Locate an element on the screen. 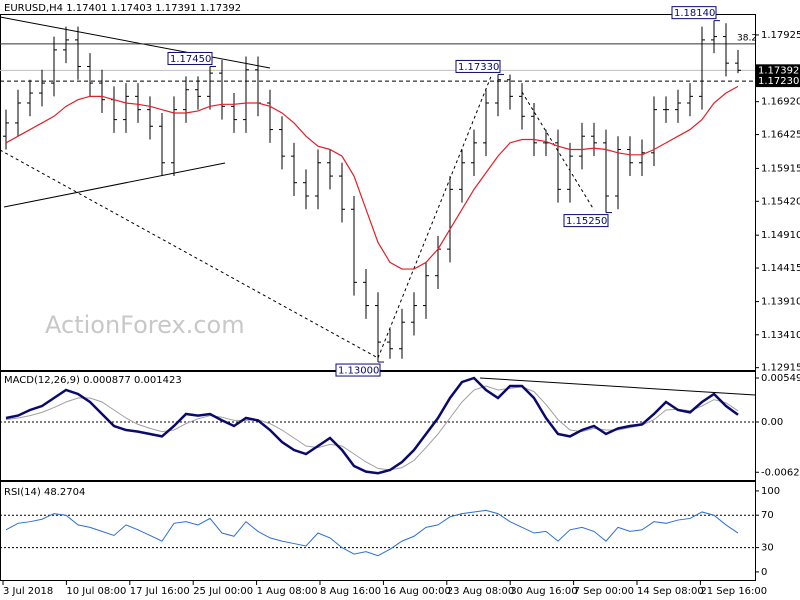  annotation-label: 1.17450 is located at coordinates (190, 59).